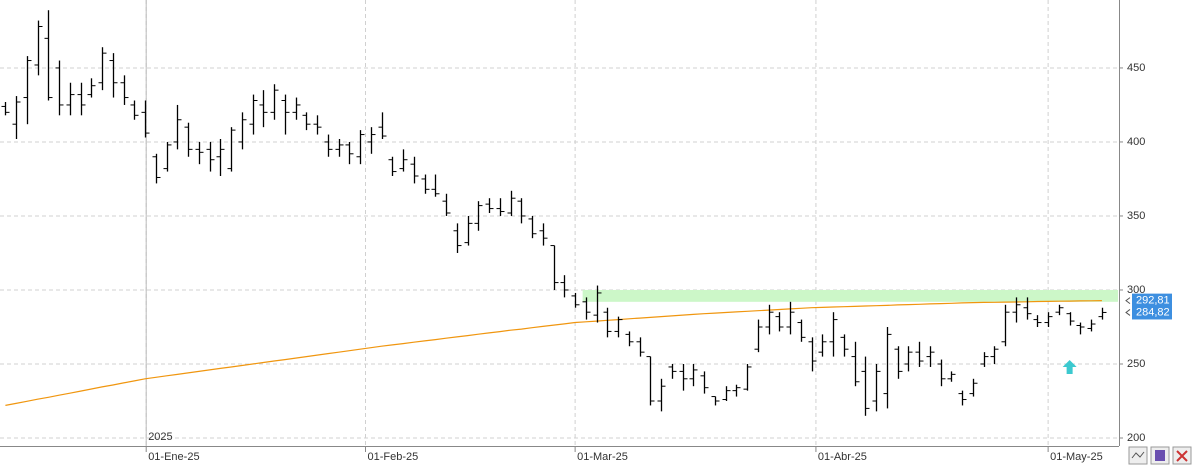  I want to click on y-tick-label: 300, so click(1136, 290).